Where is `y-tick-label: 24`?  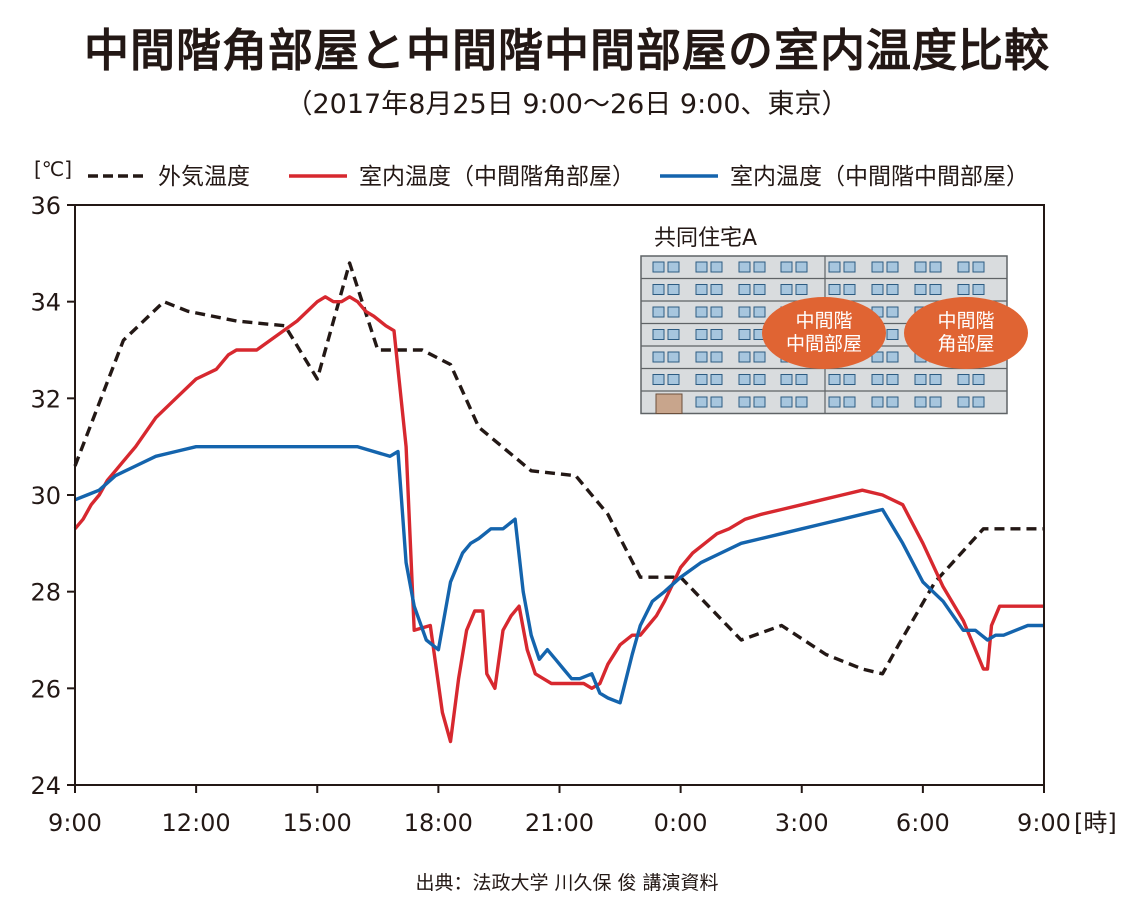
y-tick-label: 24 is located at coordinates (45, 786).